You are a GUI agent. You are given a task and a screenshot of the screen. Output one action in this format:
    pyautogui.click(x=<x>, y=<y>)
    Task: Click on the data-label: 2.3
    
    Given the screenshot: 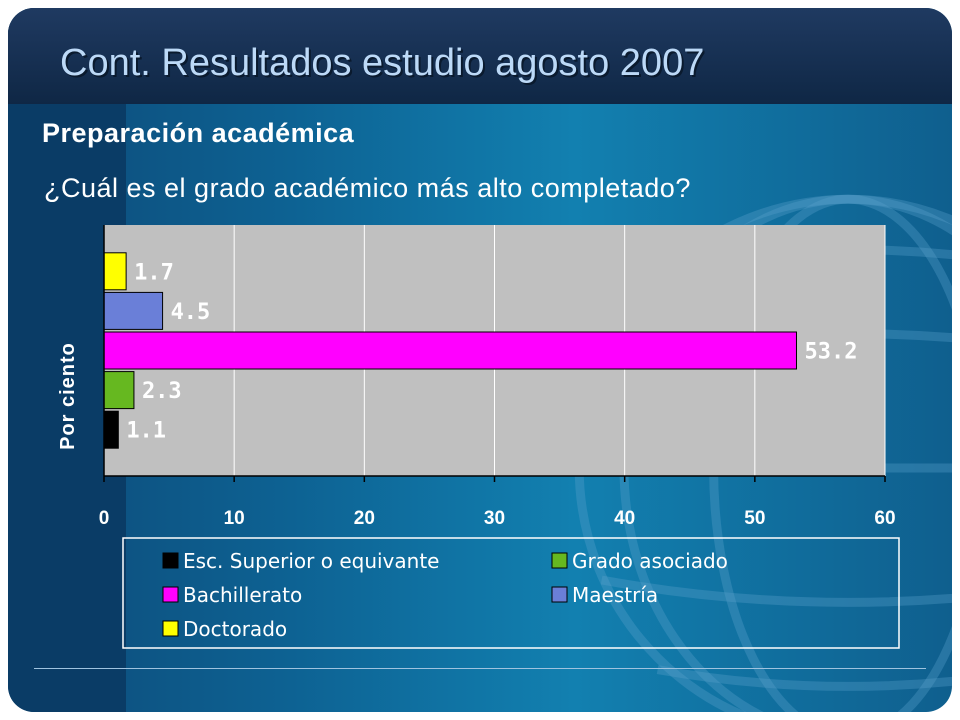 What is the action you would take?
    pyautogui.click(x=162, y=391)
    